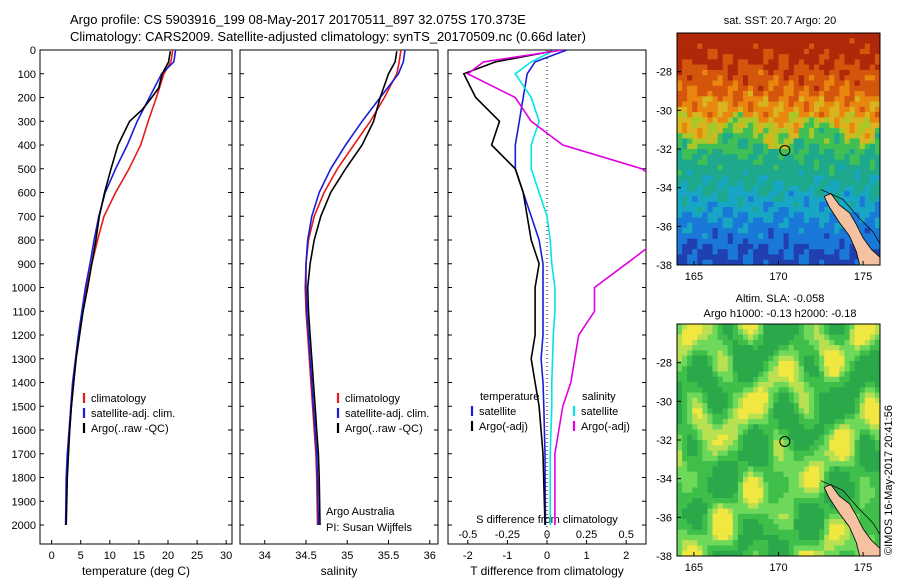 Image resolution: width=900 pixels, height=580 pixels. What do you see at coordinates (226, 556) in the screenshot?
I see `x-tick-label: 30` at bounding box center [226, 556].